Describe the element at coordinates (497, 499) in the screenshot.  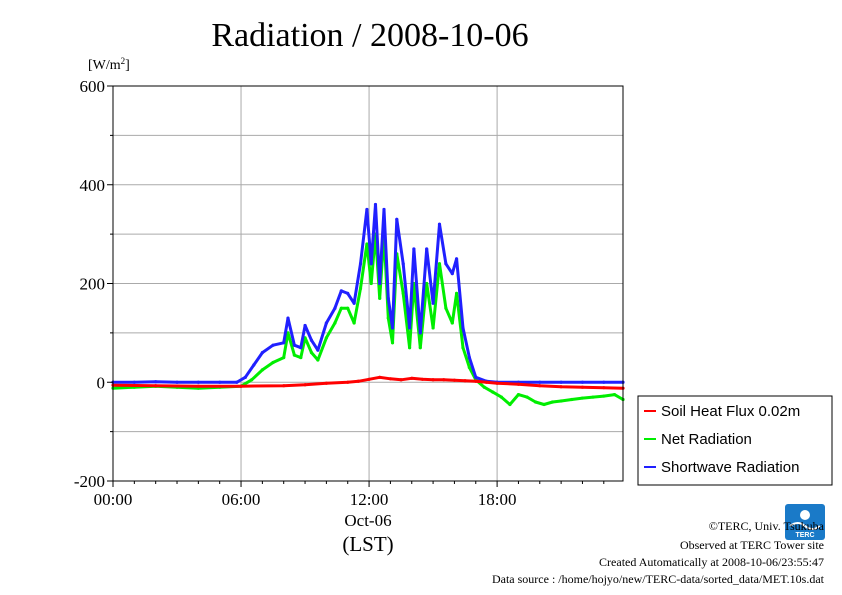
I see `x-tick-label: 18:00` at that location.